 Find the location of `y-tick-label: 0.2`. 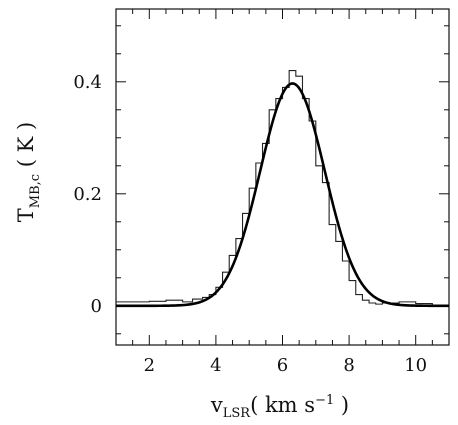

y-tick-label: 0.2 is located at coordinates (87, 194).